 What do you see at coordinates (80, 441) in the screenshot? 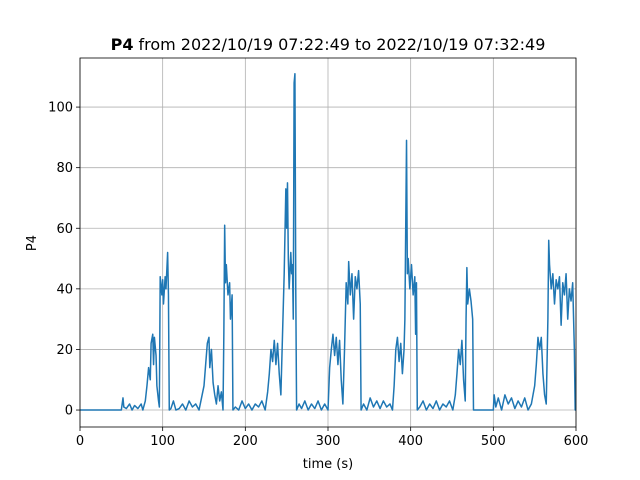
I see `x-tick-label: 0` at bounding box center [80, 441].